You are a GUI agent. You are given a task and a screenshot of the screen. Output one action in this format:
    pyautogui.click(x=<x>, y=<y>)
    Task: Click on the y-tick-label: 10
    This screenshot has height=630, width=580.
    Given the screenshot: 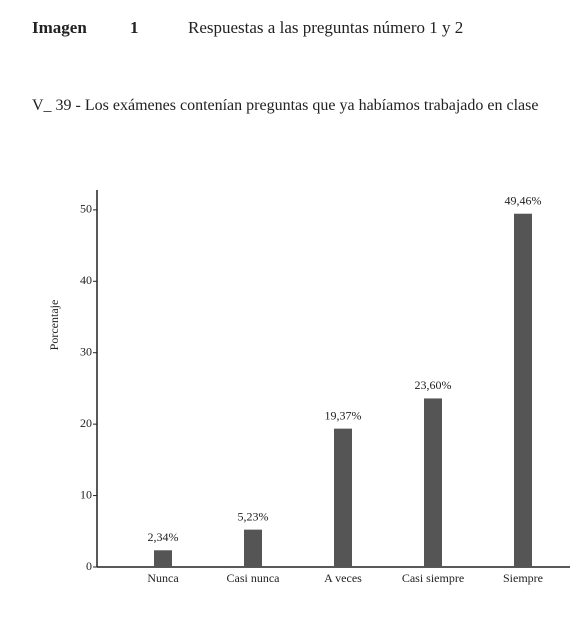 What is the action you would take?
    pyautogui.click(x=86, y=494)
    